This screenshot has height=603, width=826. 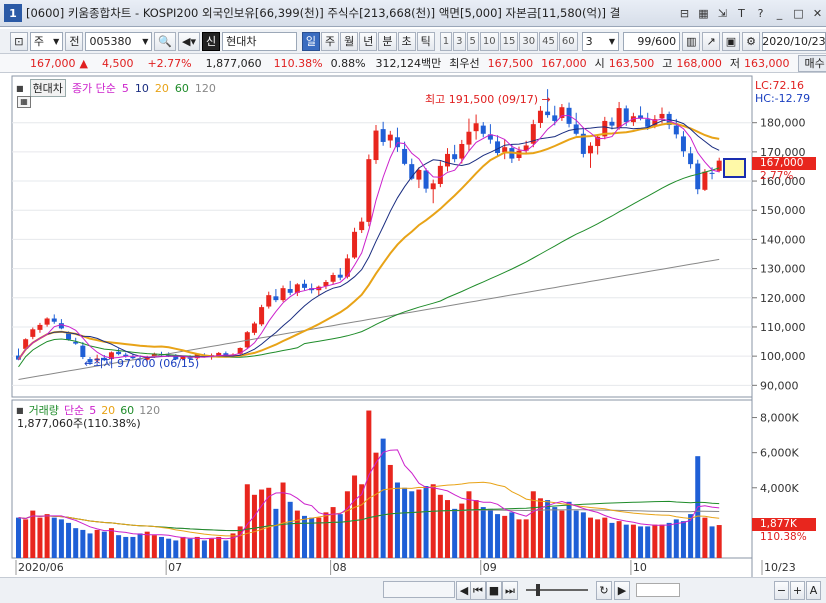 I want to click on period-select: 주 ▼, so click(x=46, y=41).